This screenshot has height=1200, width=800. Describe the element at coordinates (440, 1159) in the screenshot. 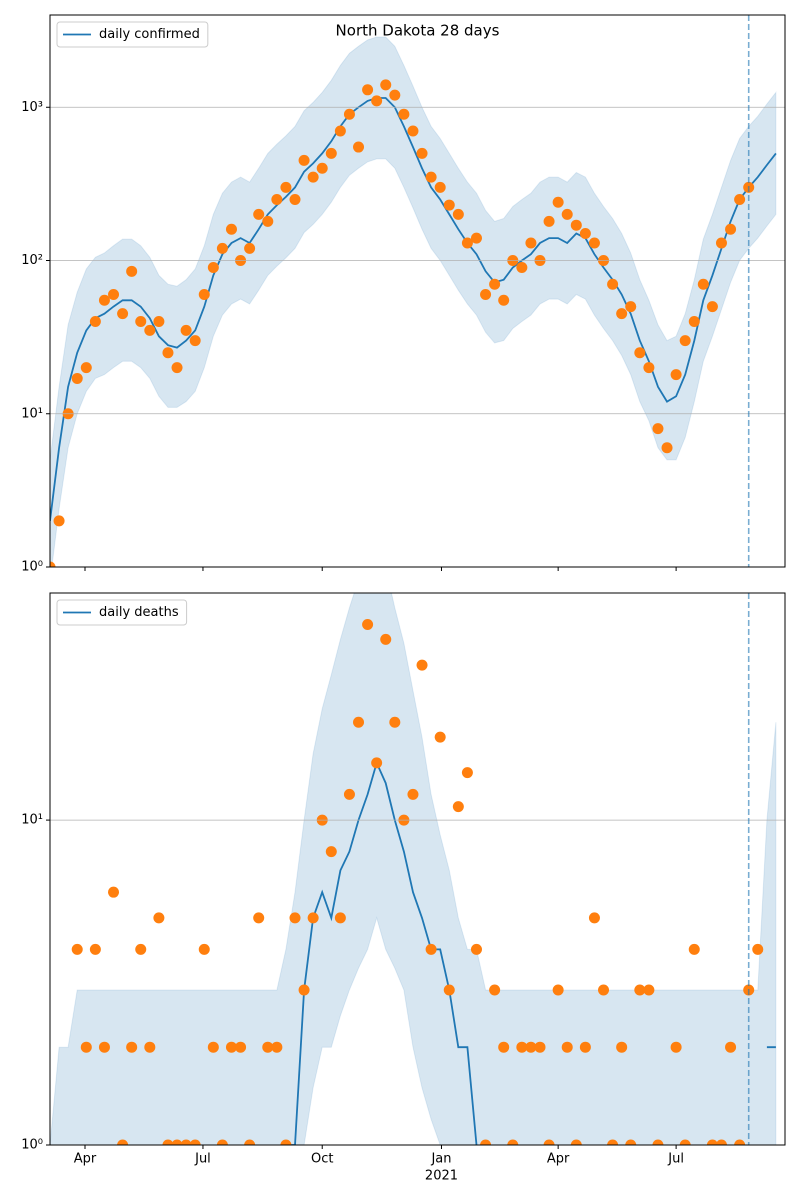

I see `x-tick-label: Jan` at that location.